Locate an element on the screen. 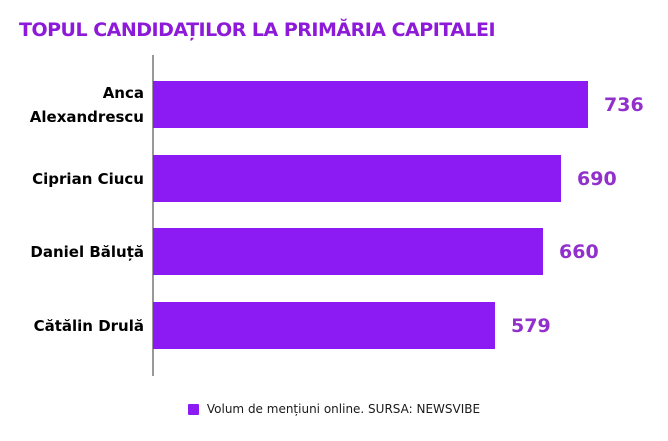 The width and height of the screenshot is (668, 441). category-label-daniel-baluta: Daniel Băluță is located at coordinates (87, 251).